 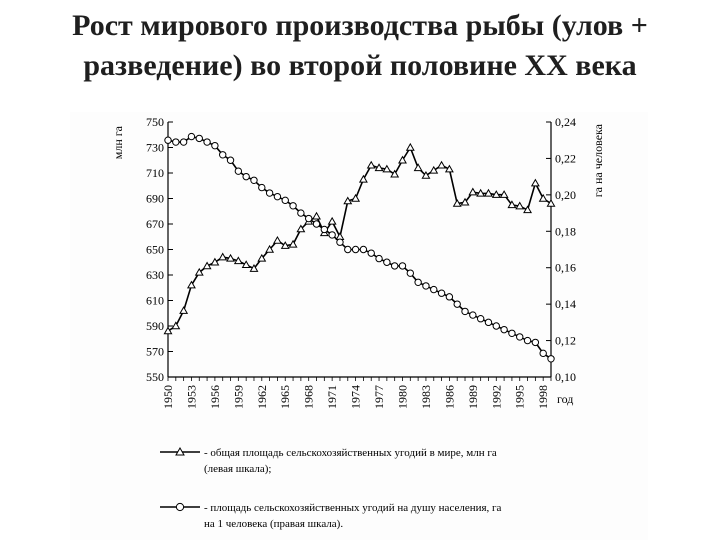 I want to click on legend-circle-marker, so click(x=180, y=507).